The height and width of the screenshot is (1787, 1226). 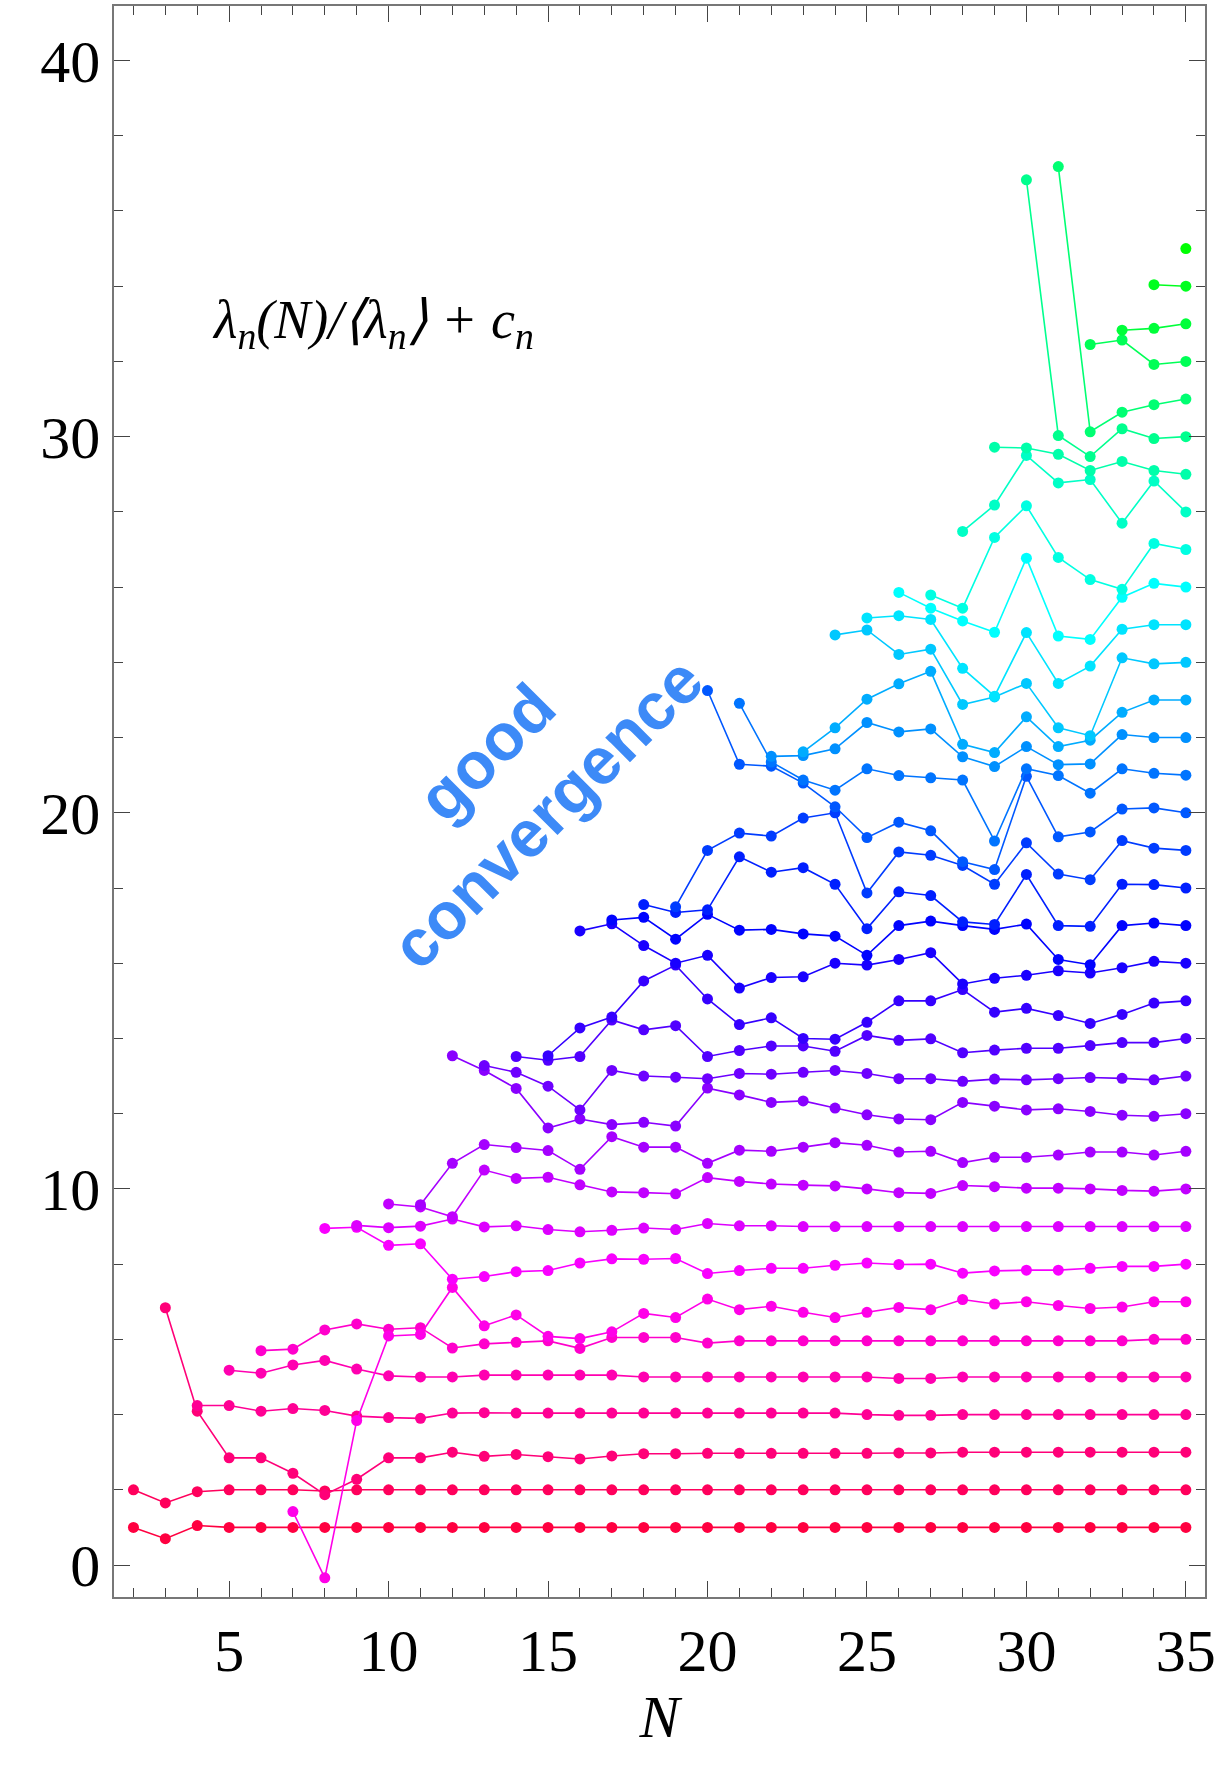 What do you see at coordinates (1185, 1650) in the screenshot?
I see `x-tick-label: 35` at bounding box center [1185, 1650].